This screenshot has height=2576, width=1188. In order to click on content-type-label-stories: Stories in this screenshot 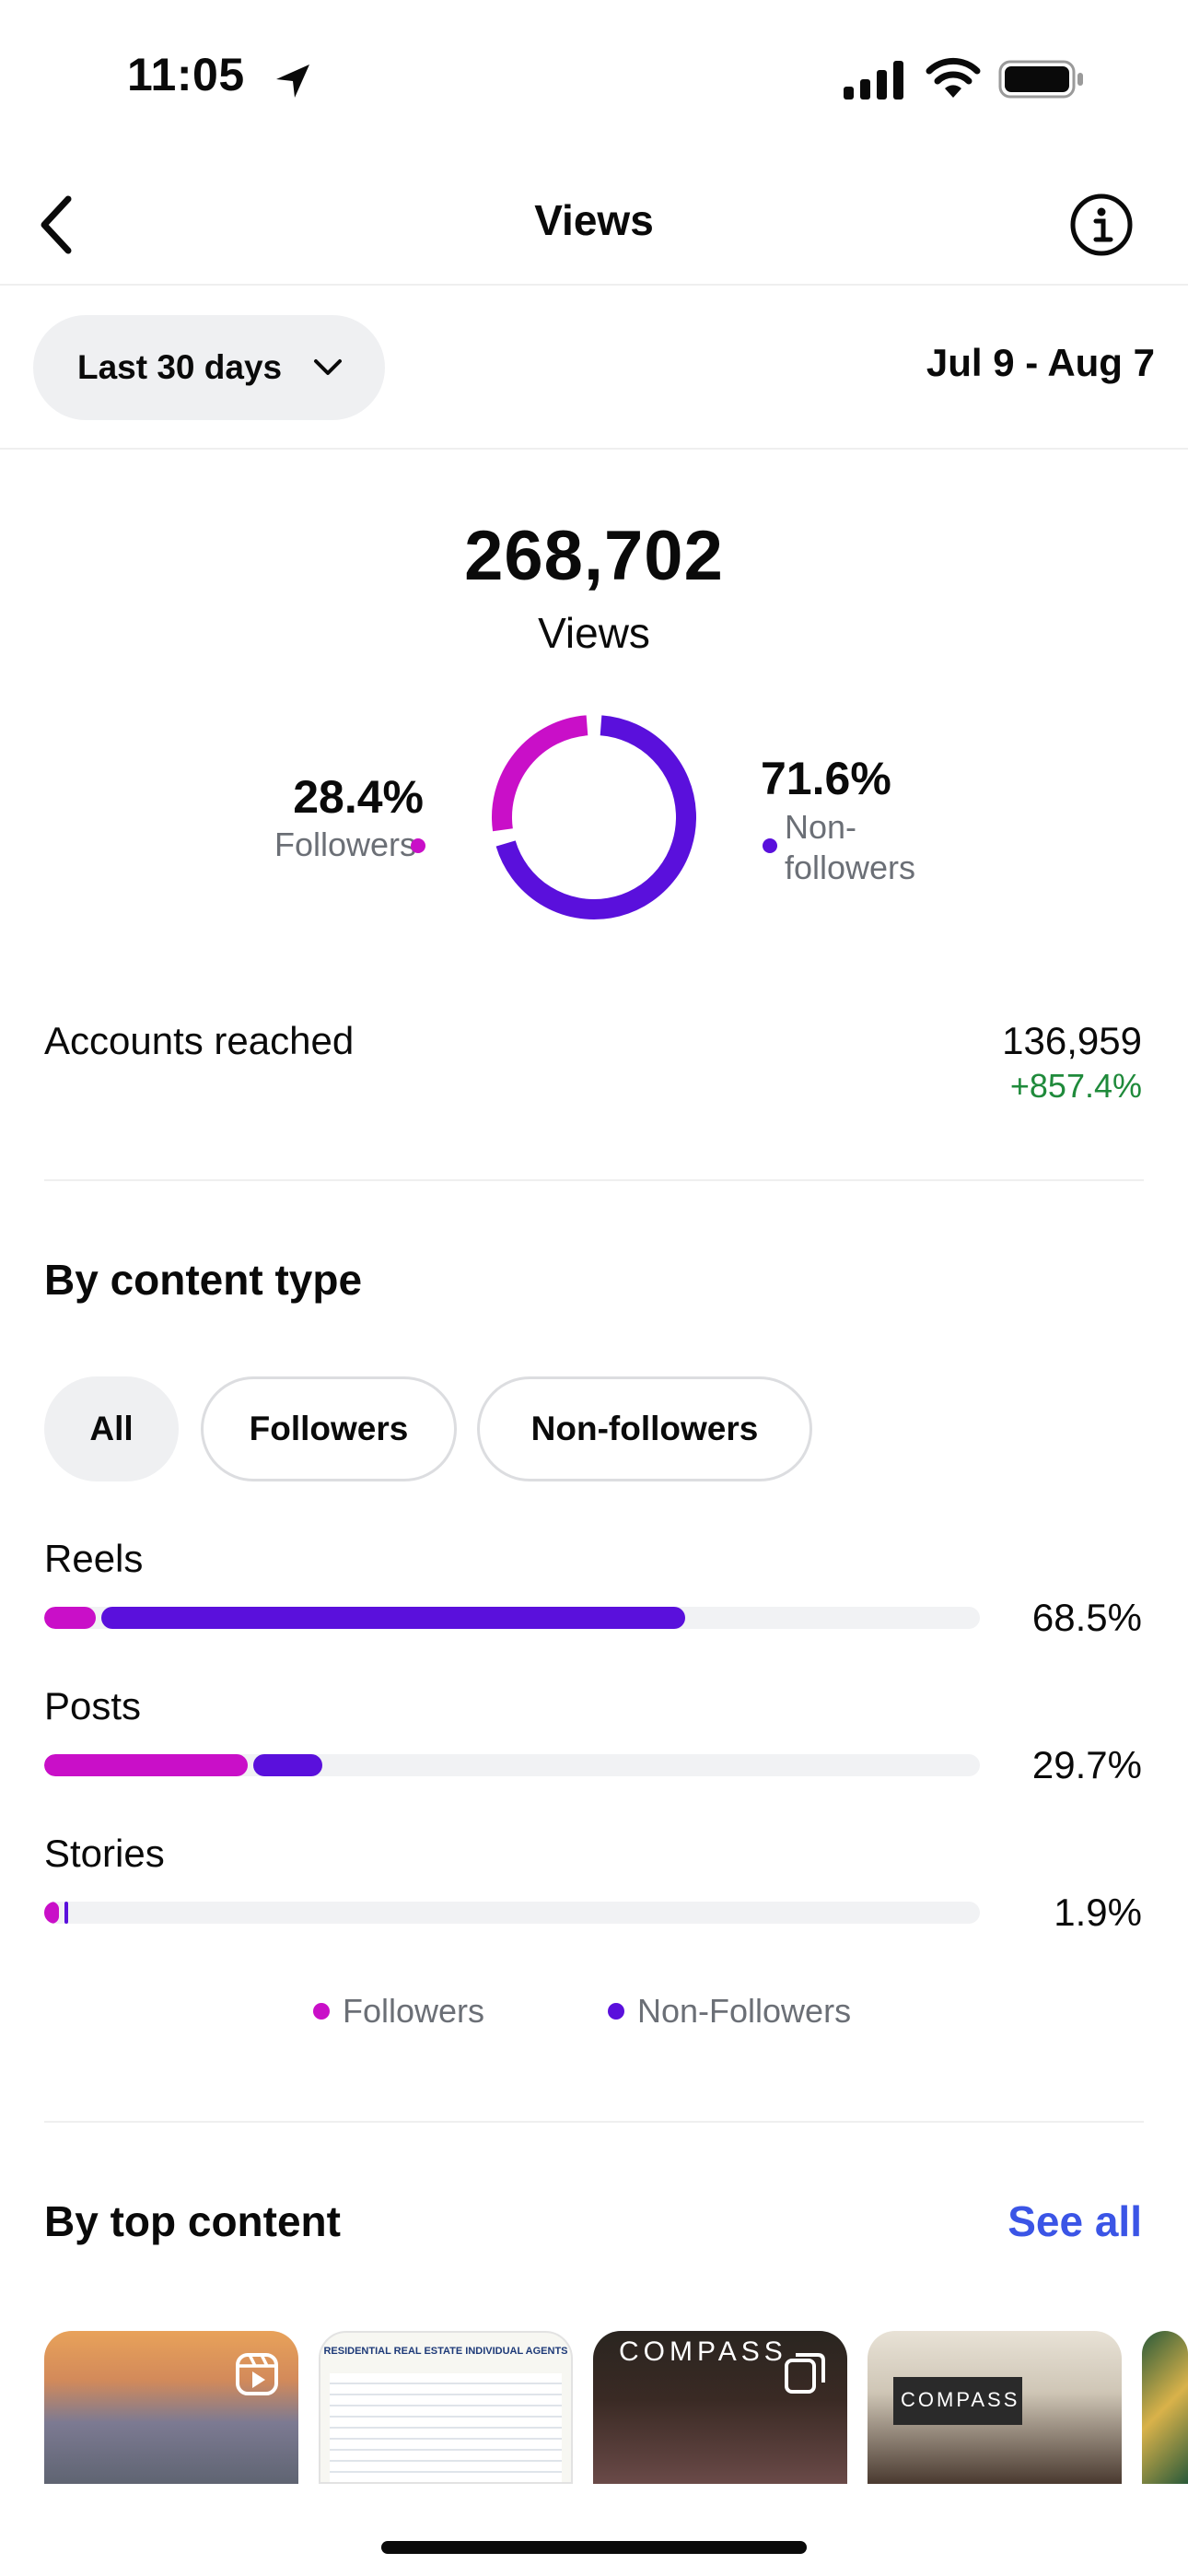, I will do `click(105, 1853)`.